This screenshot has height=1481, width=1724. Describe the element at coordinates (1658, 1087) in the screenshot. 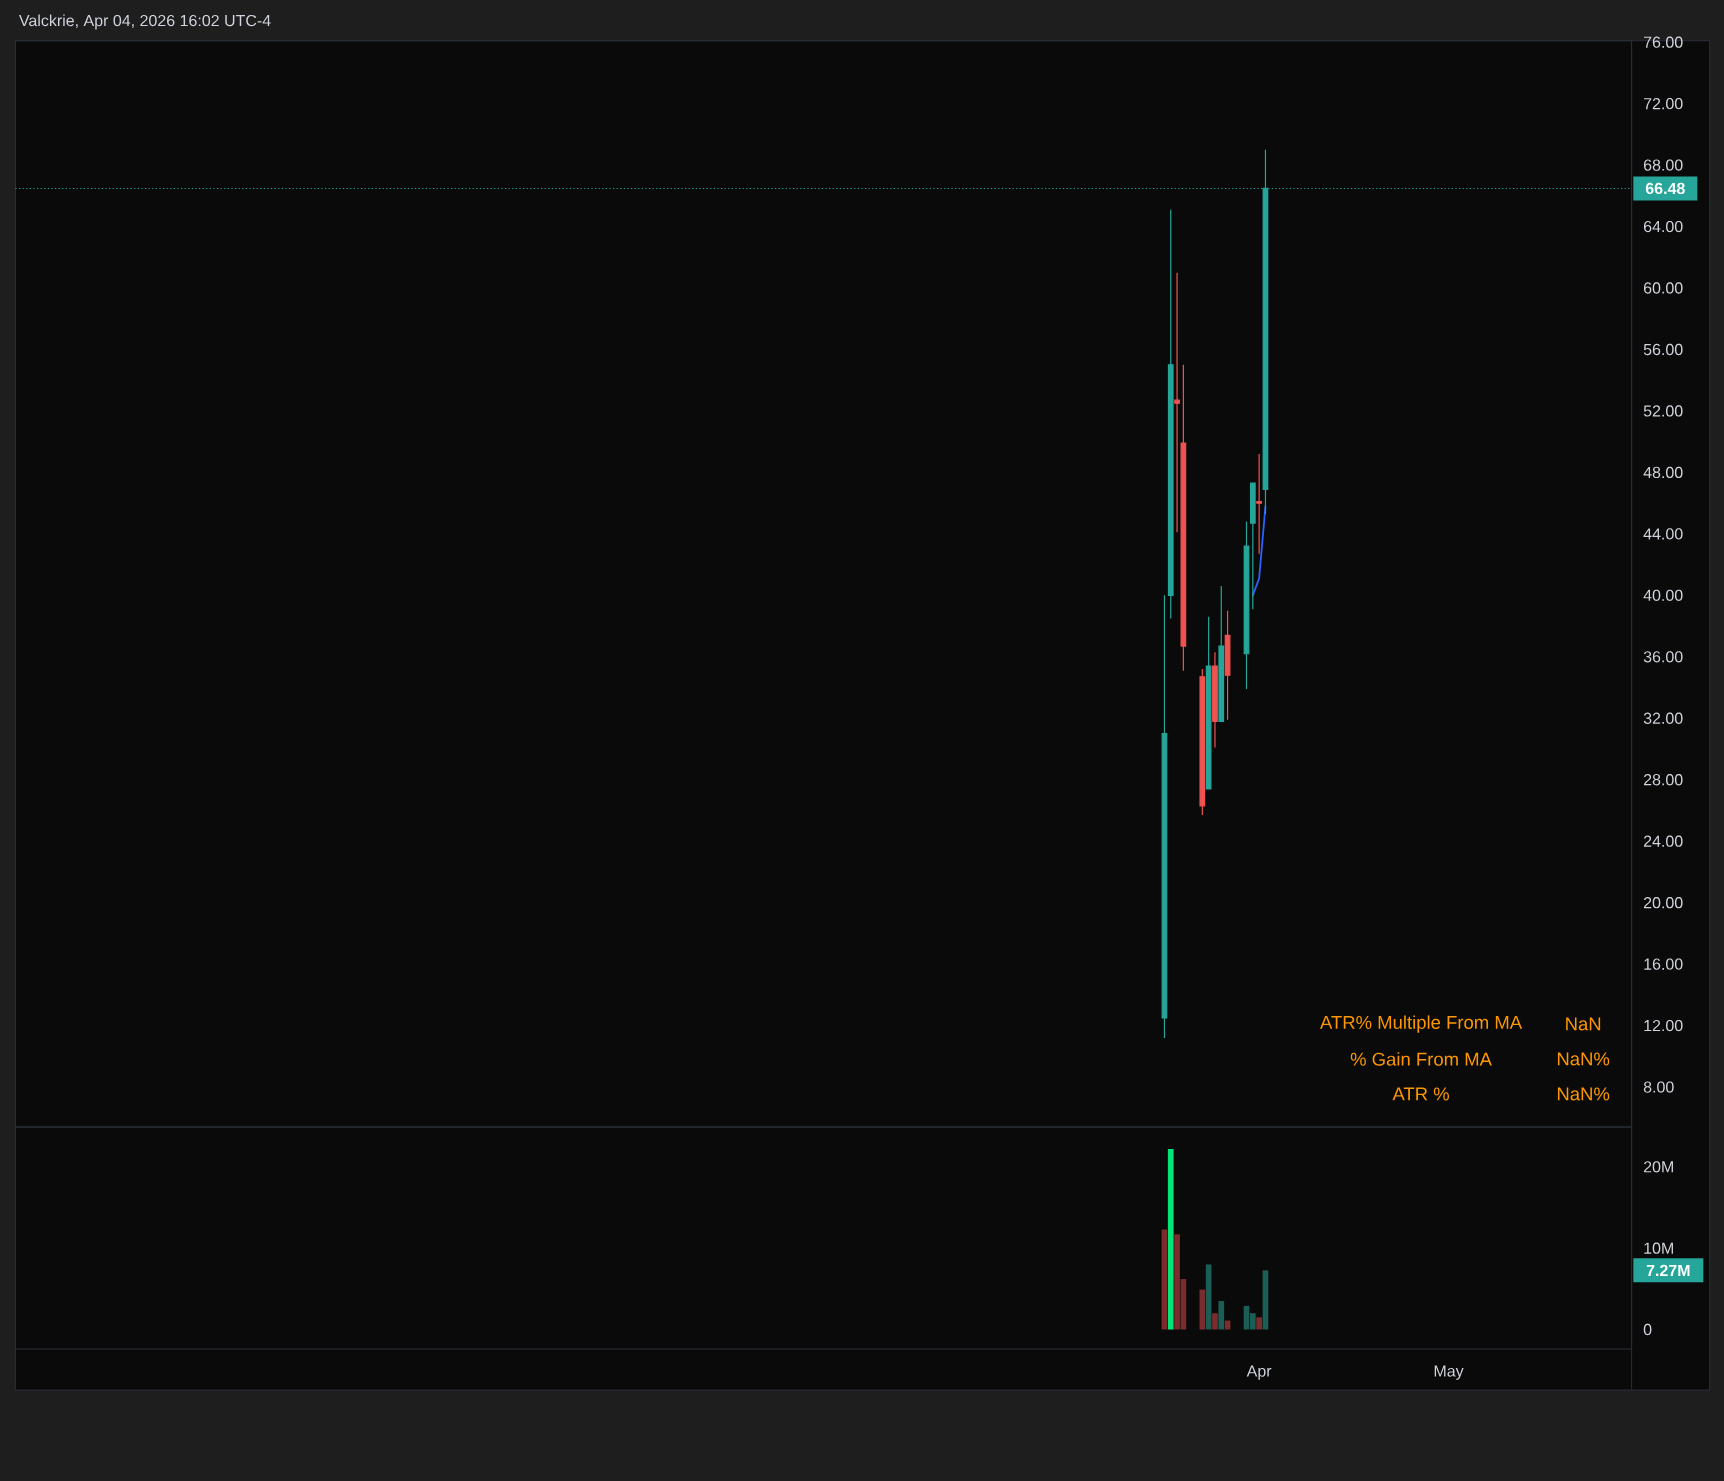

I see `y-tick-label: 8.00` at that location.